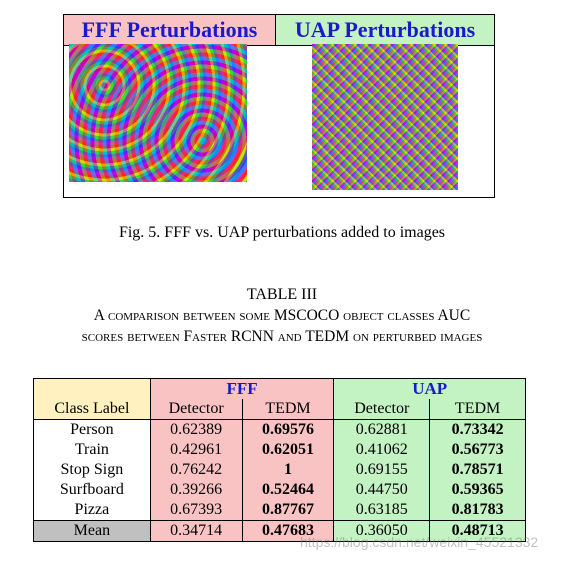 This screenshot has height=561, width=564. Describe the element at coordinates (382, 470) in the screenshot. I see `uap-detector-value: 0.69155` at that location.